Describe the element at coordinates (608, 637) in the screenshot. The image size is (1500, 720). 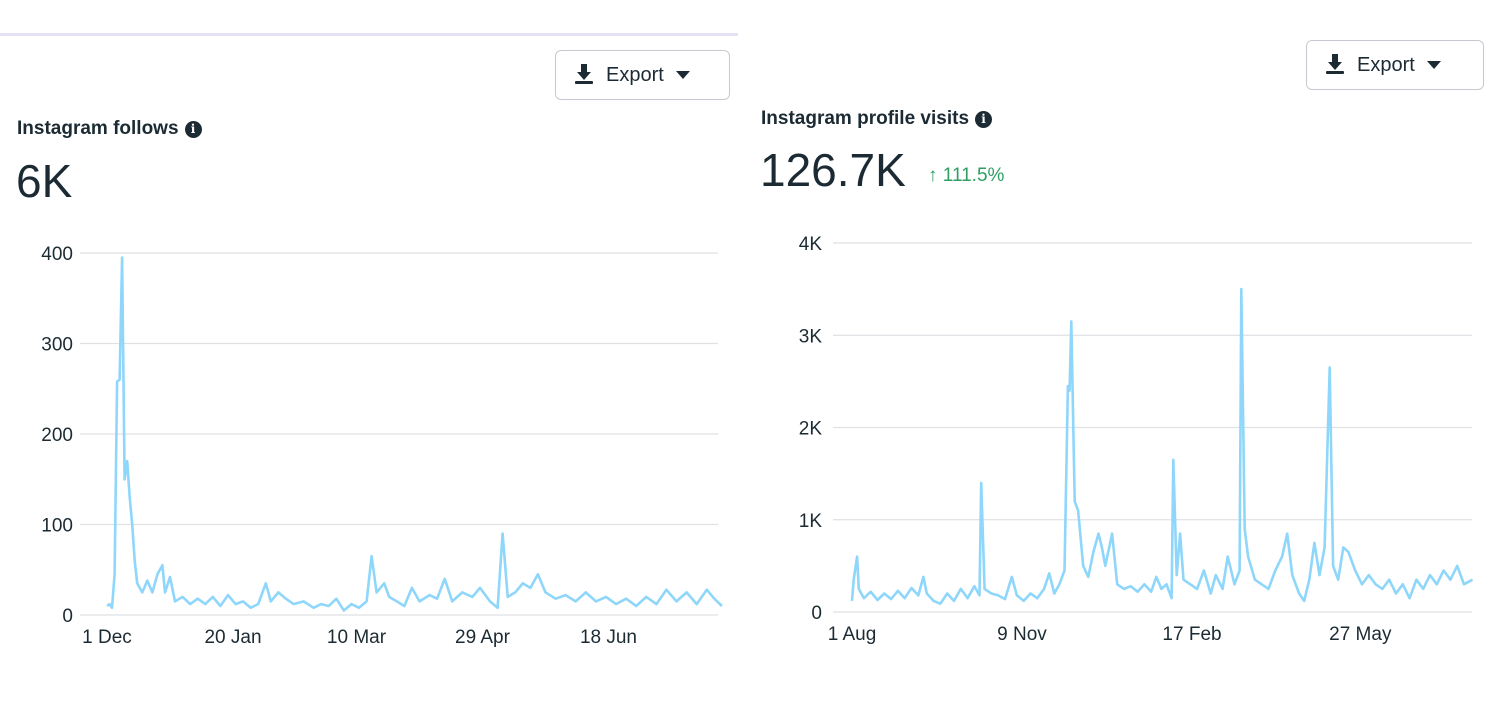
I see `x-tick-label: 18 Jun` at that location.